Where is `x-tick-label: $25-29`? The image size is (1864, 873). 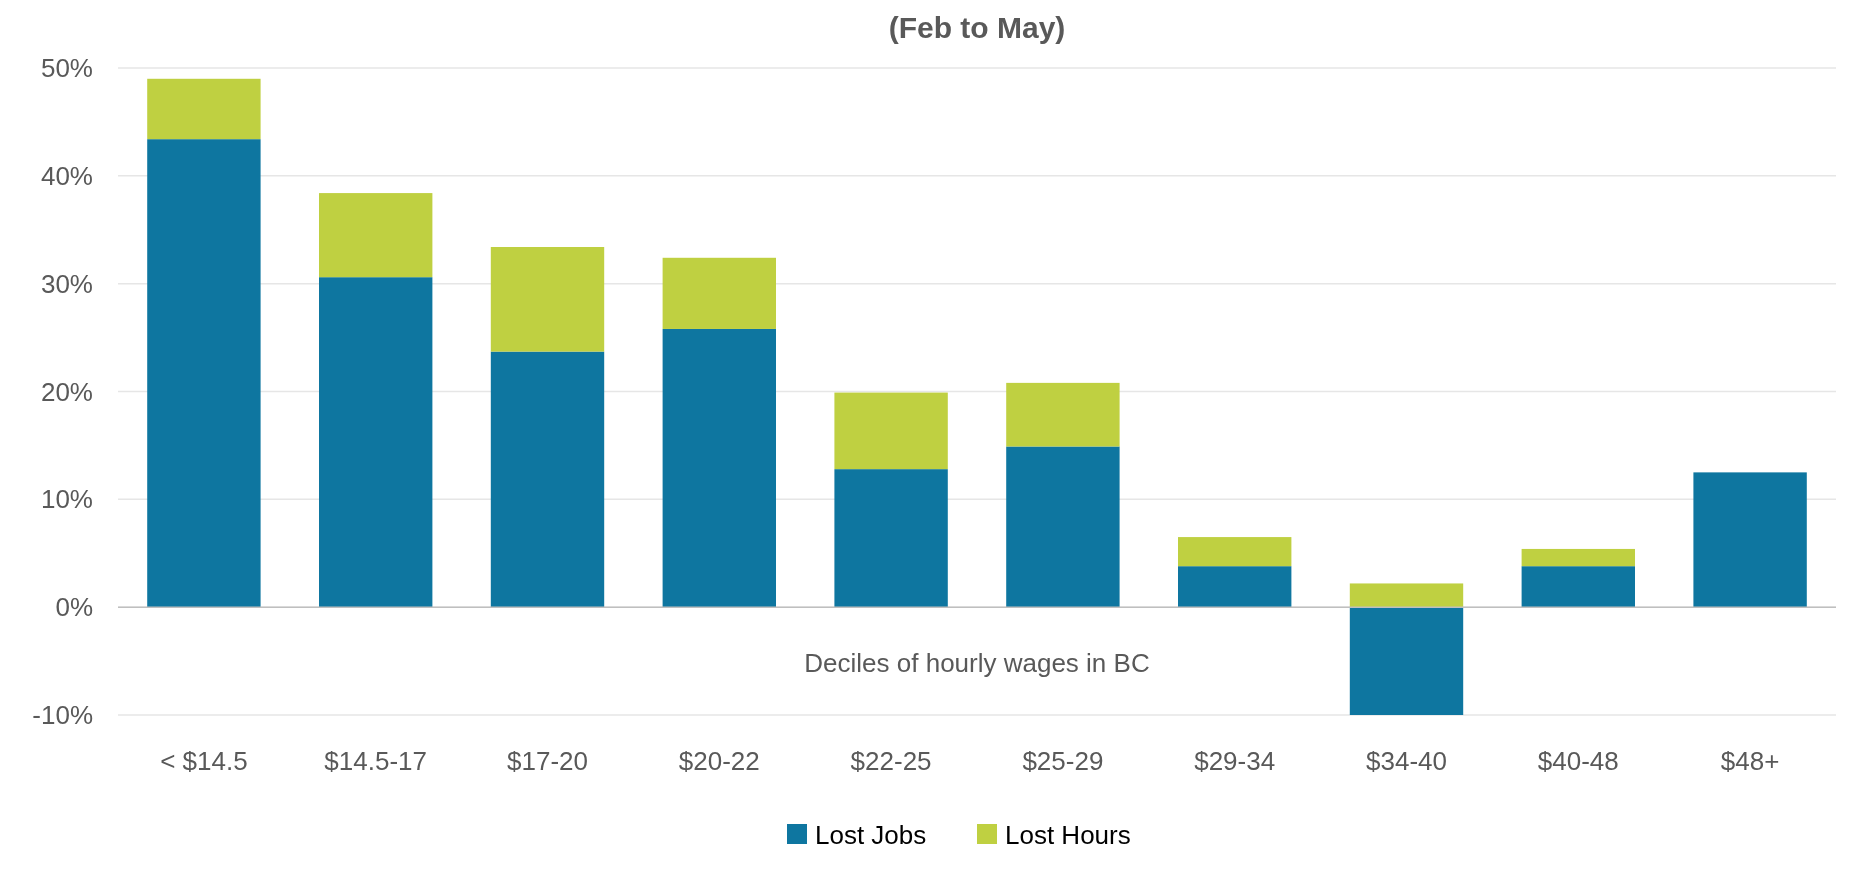
x-tick-label: $25-29 is located at coordinates (1063, 761).